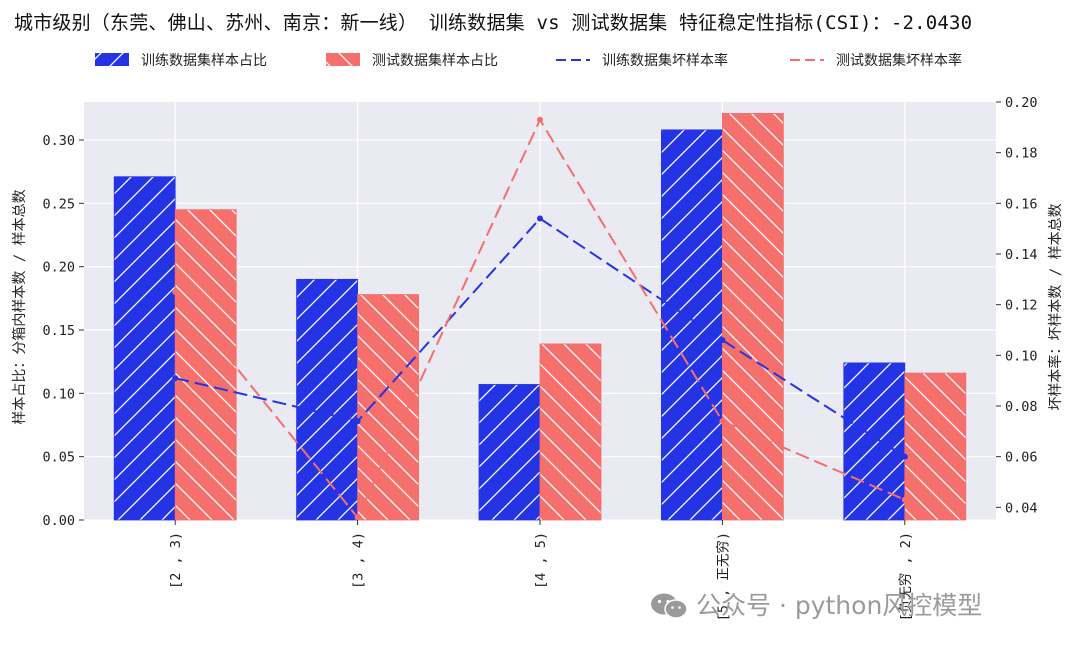  I want to click on y-axis-label: 样本占比：分箱内样本数 / 样本总数, so click(20, 306).